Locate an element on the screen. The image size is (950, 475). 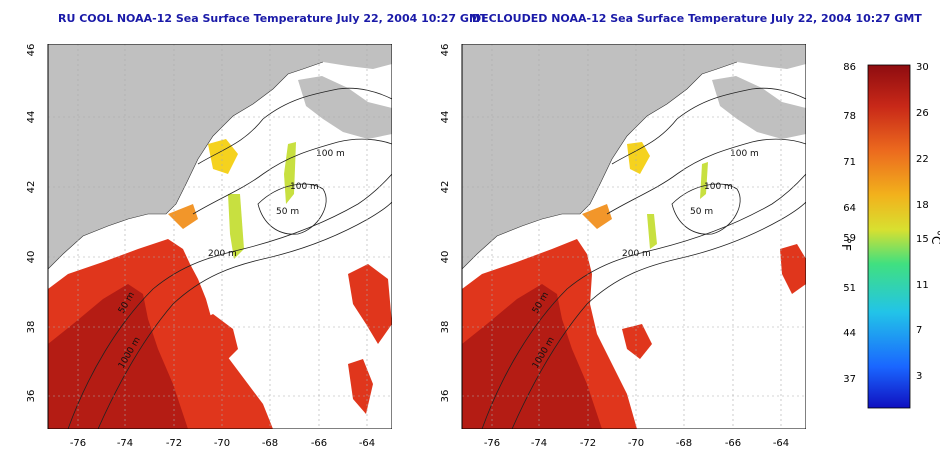
fahrenheit-tick: 44 is located at coordinates (849, 333).